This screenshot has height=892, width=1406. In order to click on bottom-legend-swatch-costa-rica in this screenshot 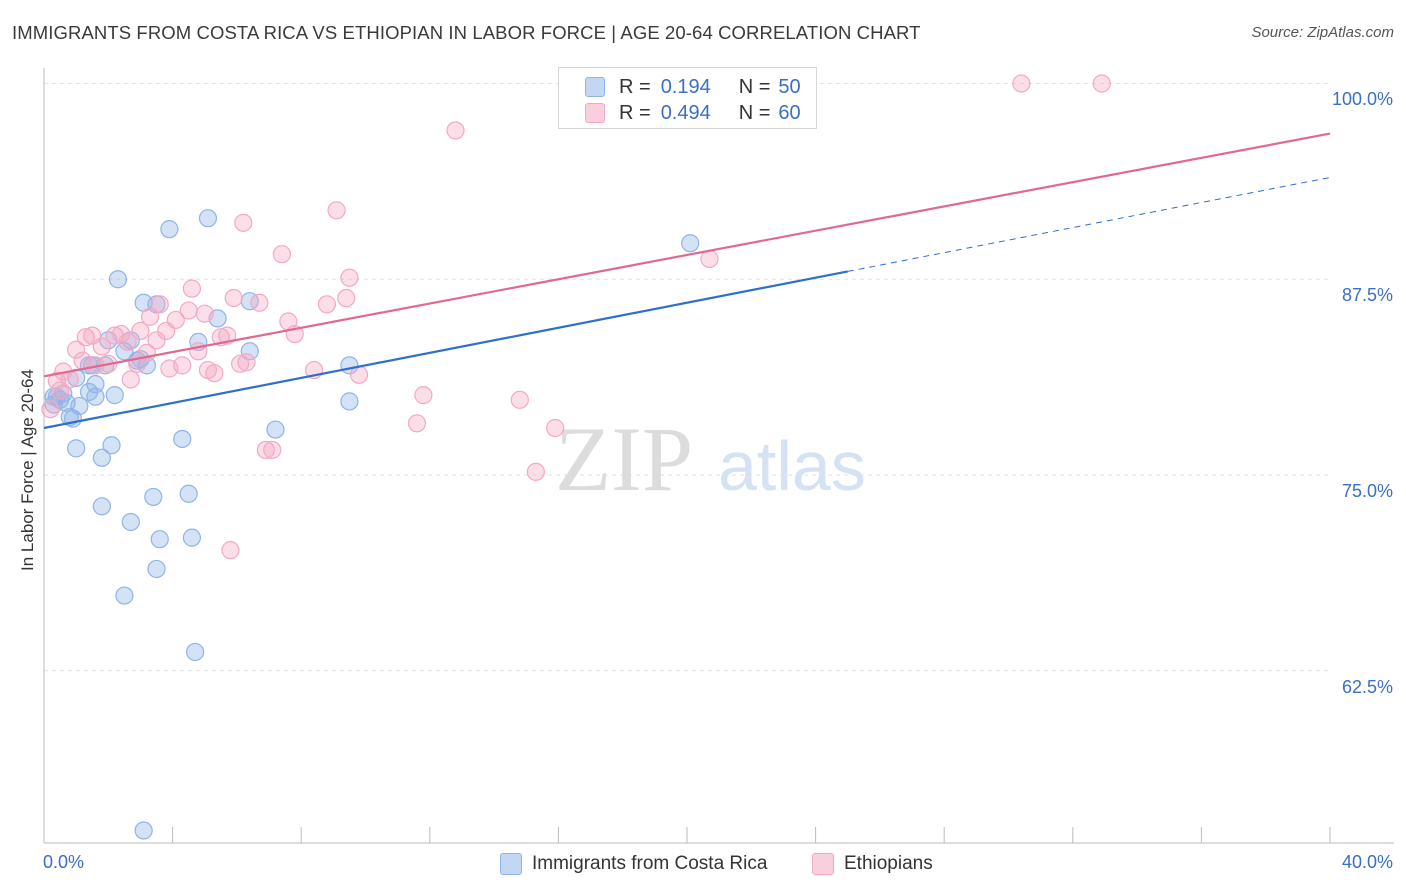, I will do `click(511, 864)`.